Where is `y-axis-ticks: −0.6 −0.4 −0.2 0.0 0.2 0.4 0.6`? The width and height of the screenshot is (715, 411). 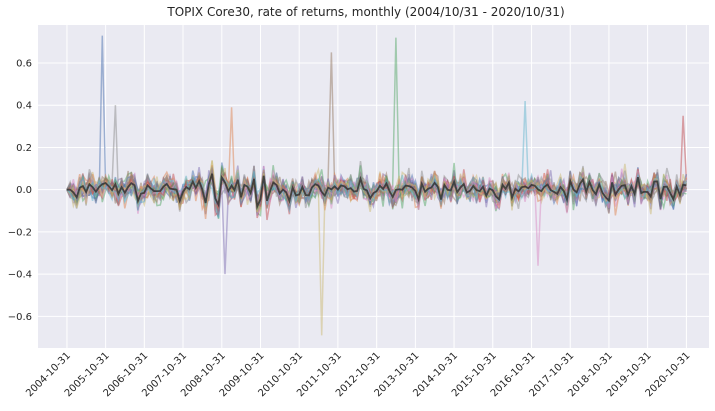
y-axis-ticks: −0.6 −0.4 −0.2 0.0 0.2 0.4 0.6 is located at coordinates (20, 191).